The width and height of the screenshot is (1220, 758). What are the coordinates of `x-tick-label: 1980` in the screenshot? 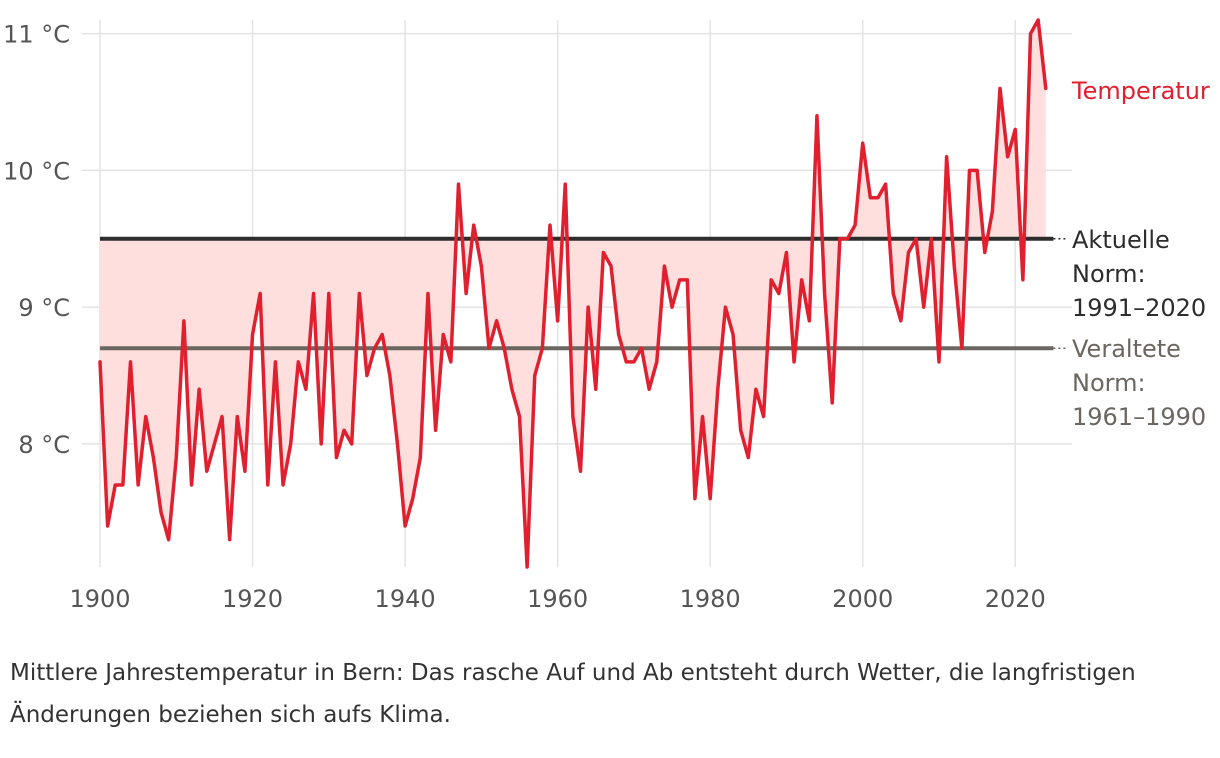 It's located at (710, 599).